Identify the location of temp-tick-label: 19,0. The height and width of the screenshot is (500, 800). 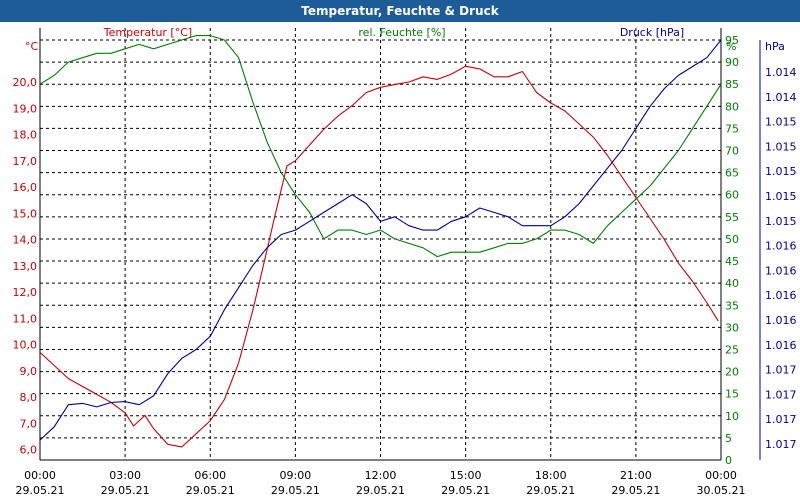
(25, 108).